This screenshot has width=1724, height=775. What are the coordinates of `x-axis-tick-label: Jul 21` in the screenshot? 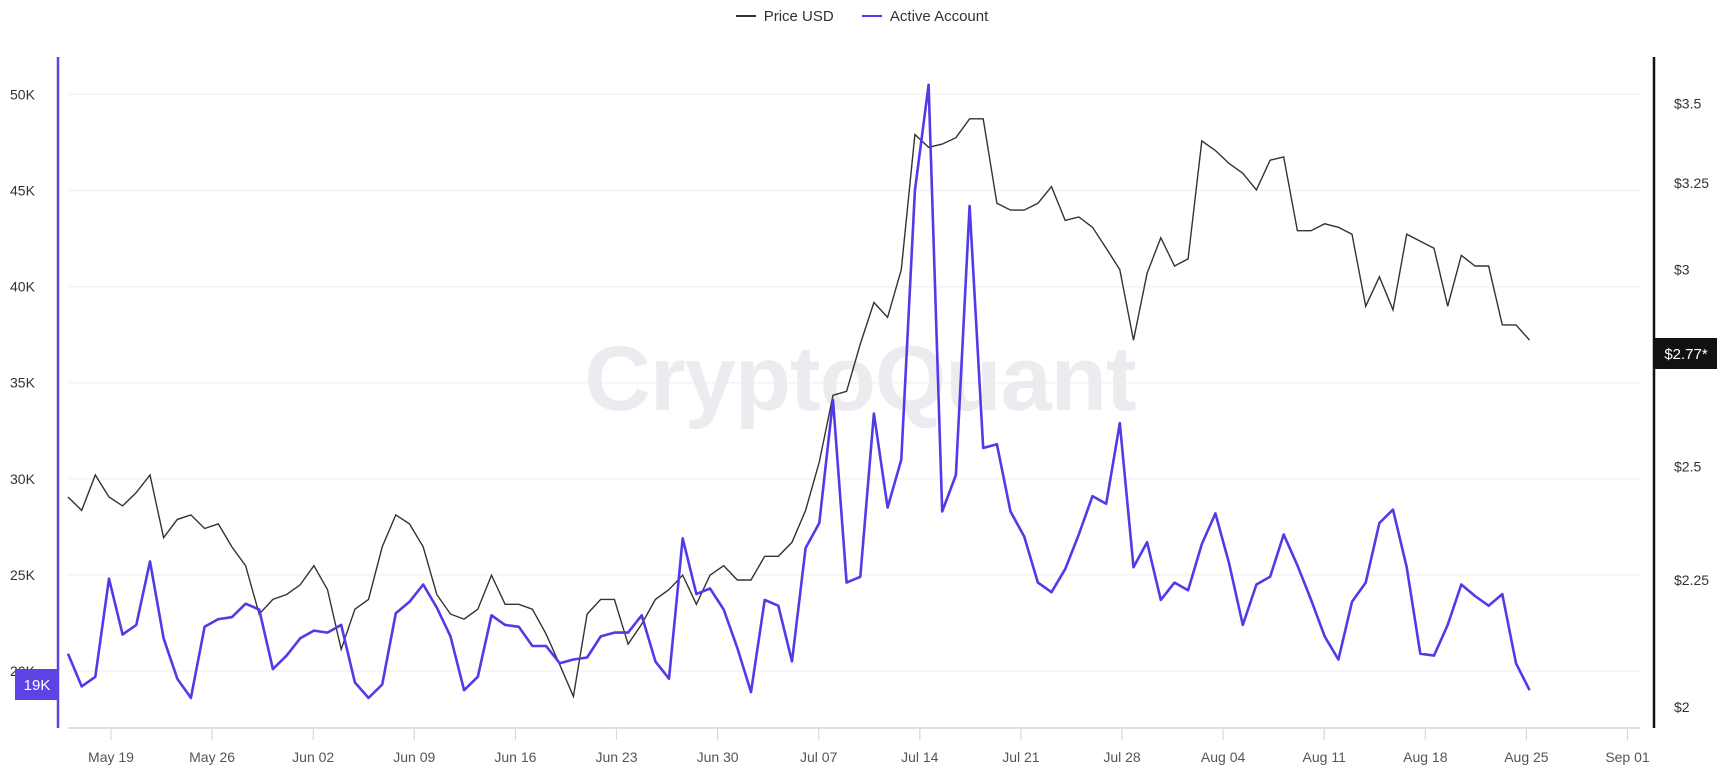 It's located at (1021, 757).